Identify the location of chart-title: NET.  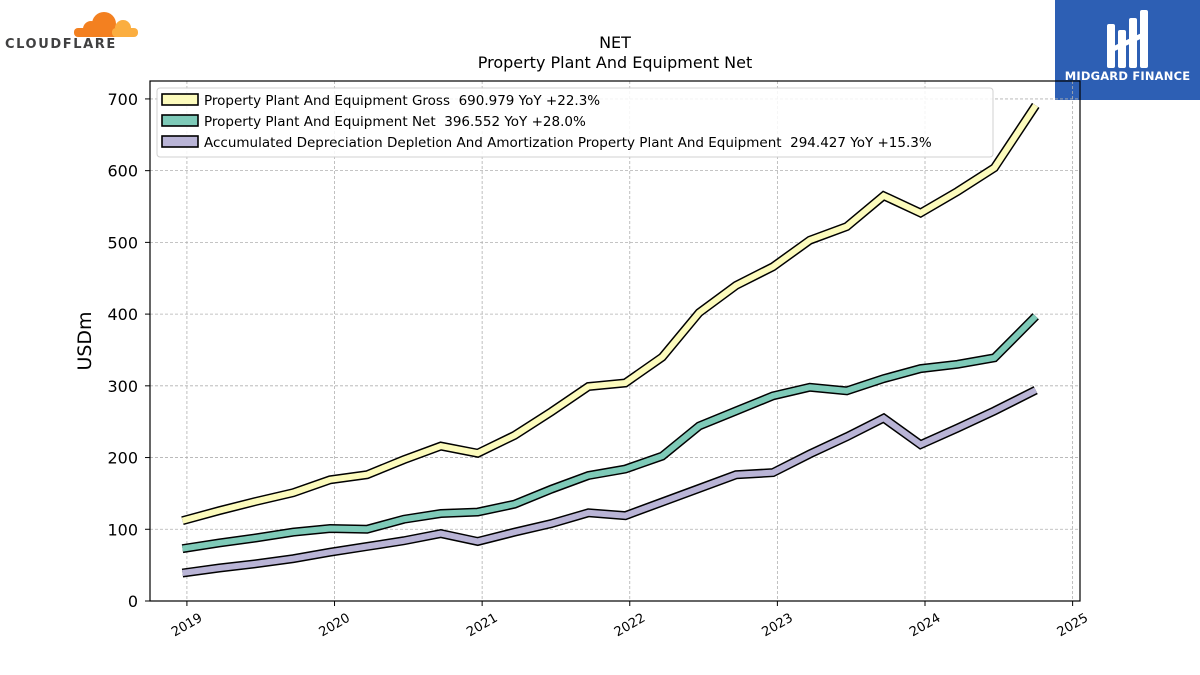
(615, 42).